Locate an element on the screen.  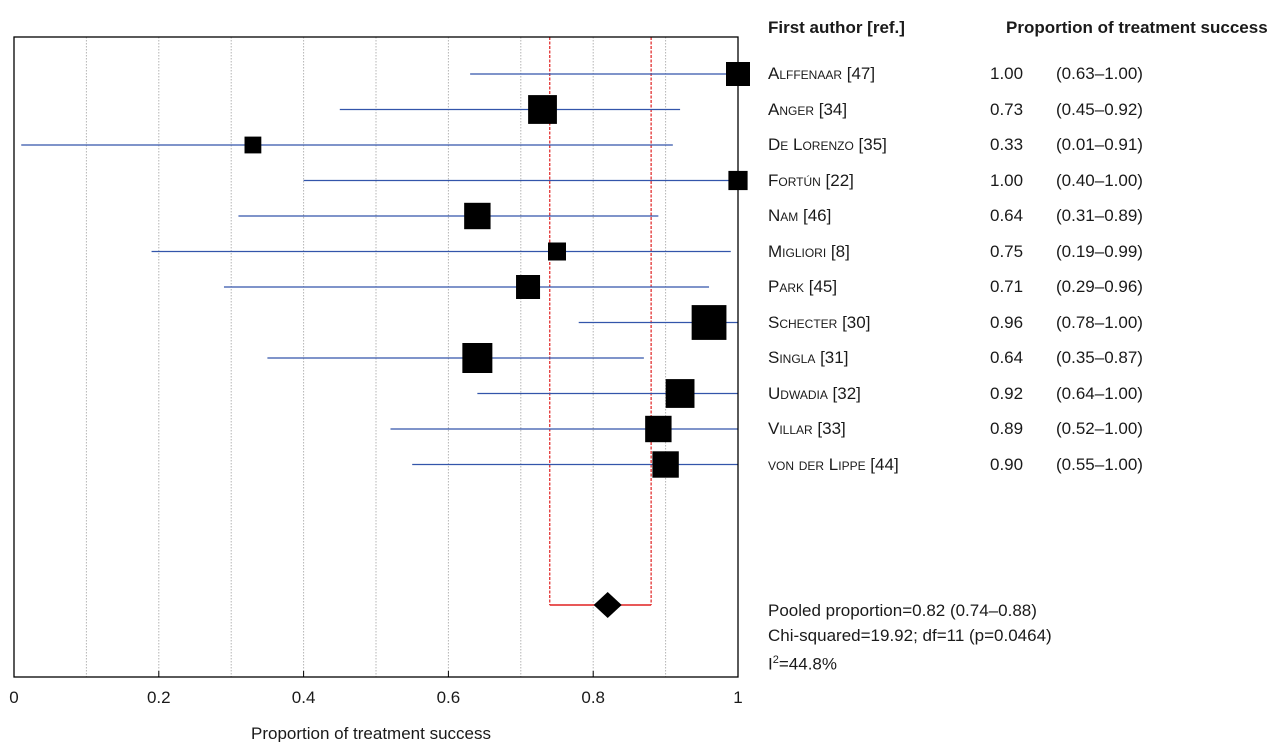
i-squared-text: I2=44.8% is located at coordinates (910, 661).